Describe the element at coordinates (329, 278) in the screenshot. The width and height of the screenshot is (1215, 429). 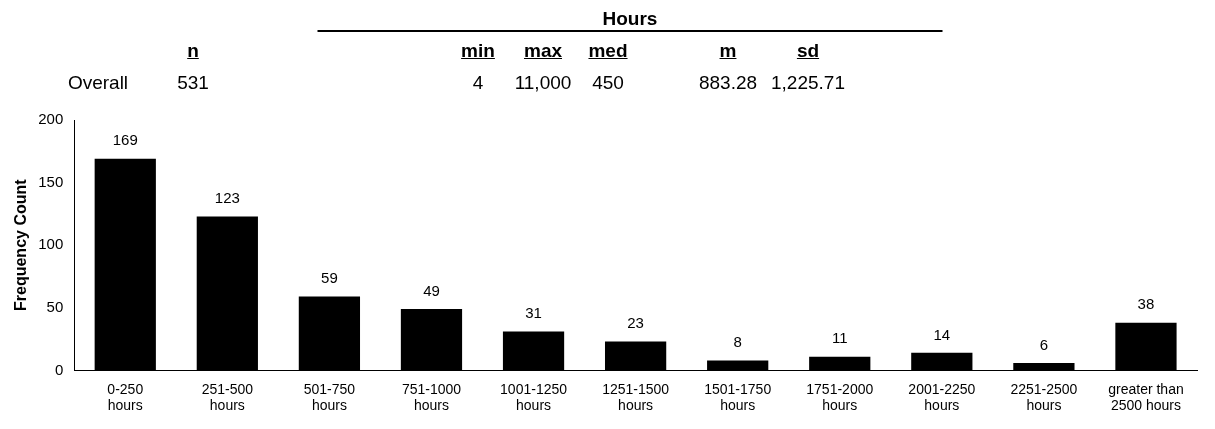
I see `data-label: 59` at that location.